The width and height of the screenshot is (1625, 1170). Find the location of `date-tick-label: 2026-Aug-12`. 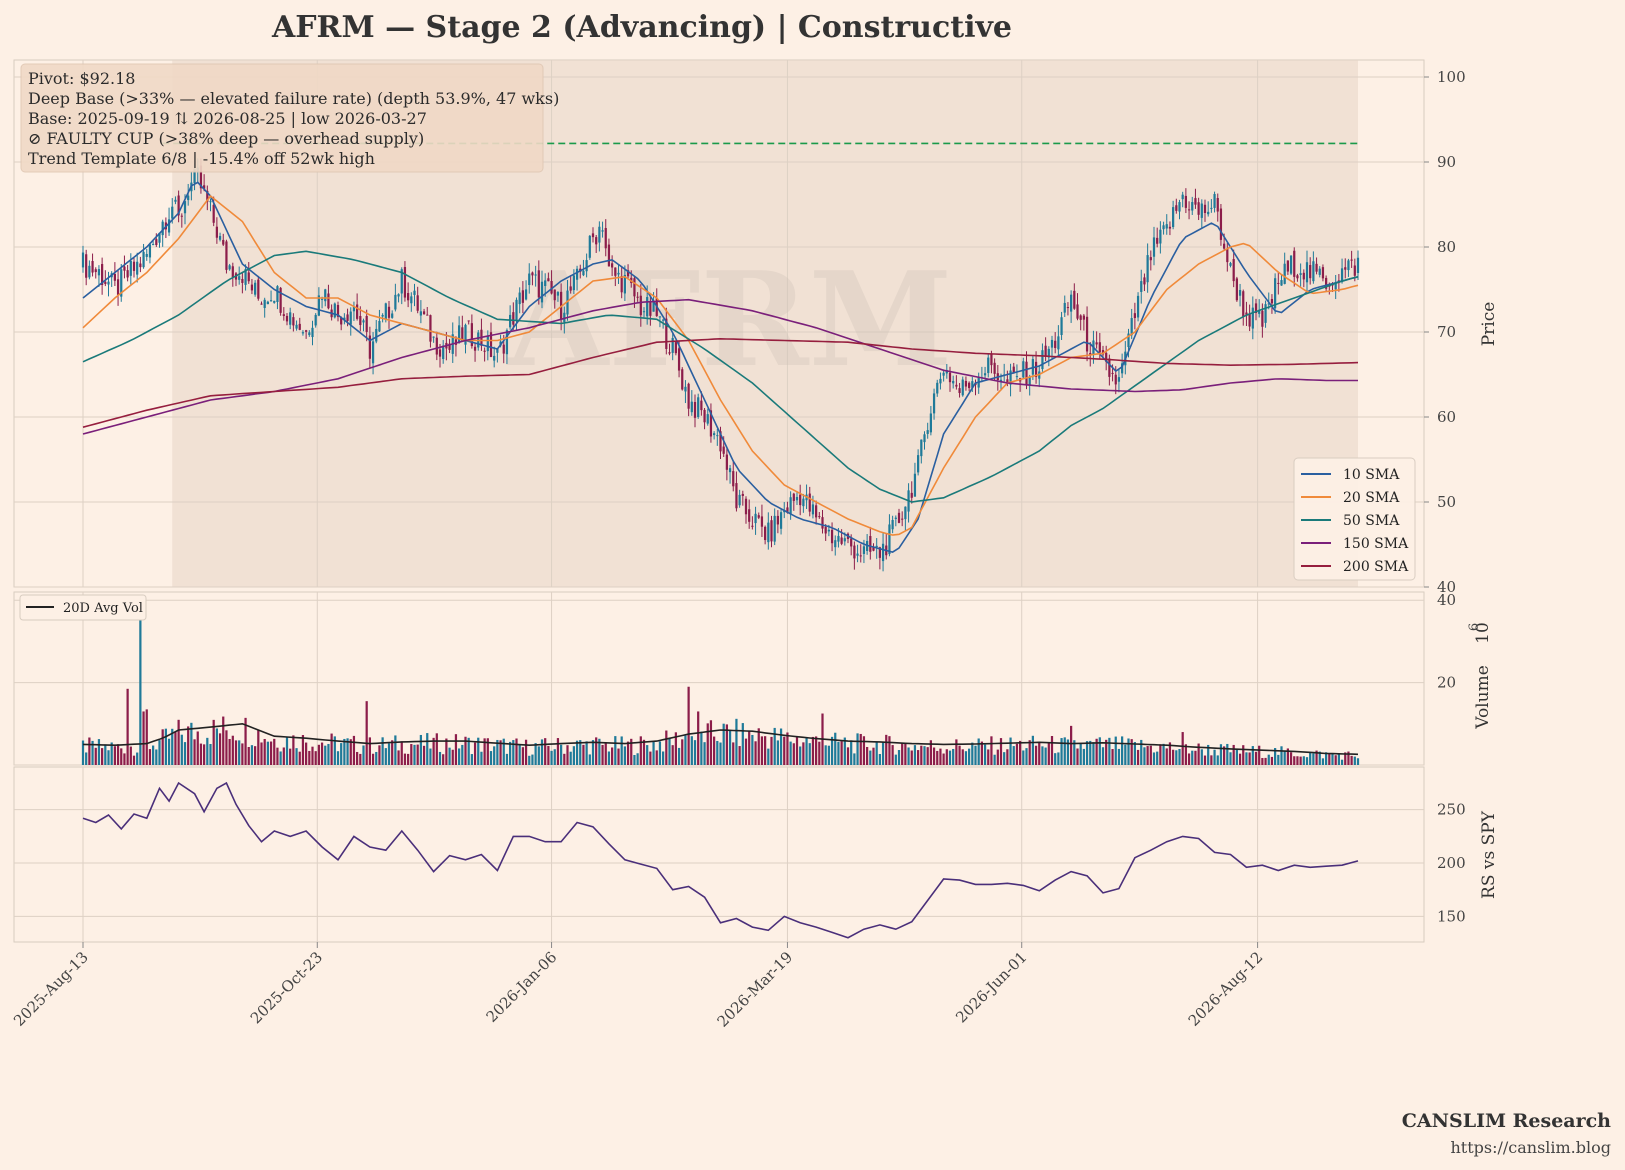

date-tick-label: 2026-Aug-12 is located at coordinates (1226, 989).